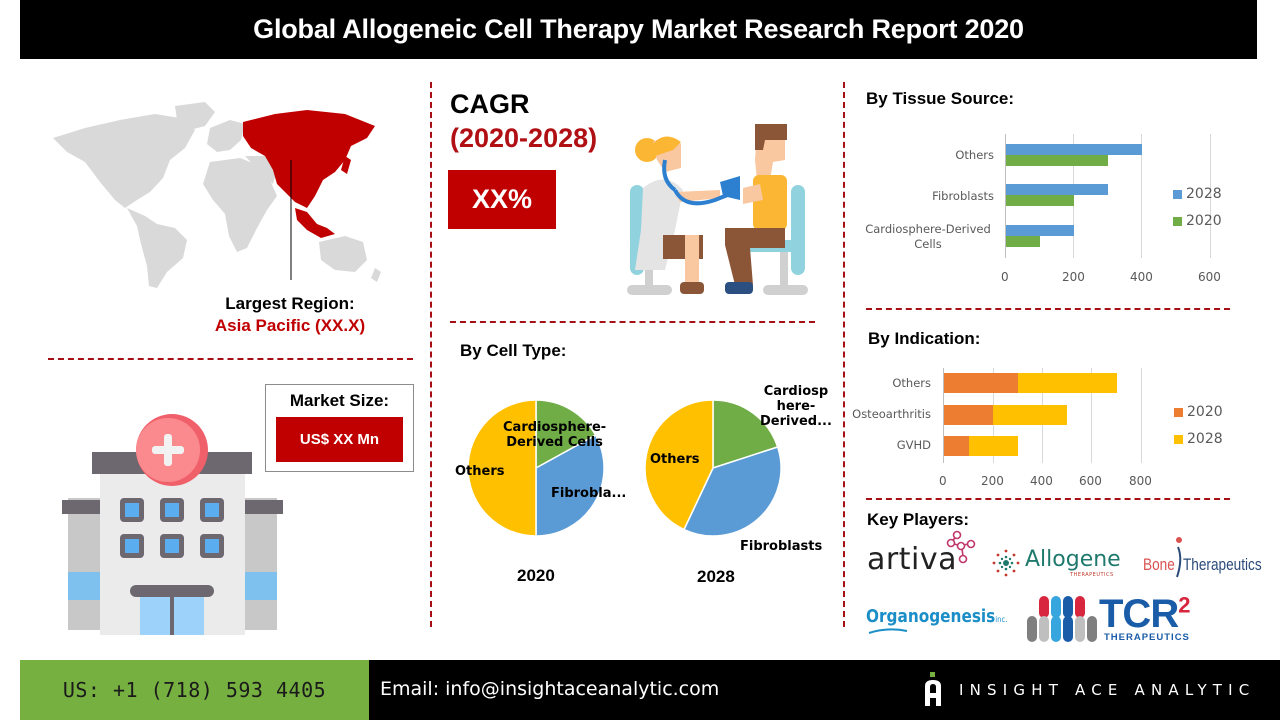  Describe the element at coordinates (992, 481) in the screenshot. I see `indication-xtick-200: 200` at that location.